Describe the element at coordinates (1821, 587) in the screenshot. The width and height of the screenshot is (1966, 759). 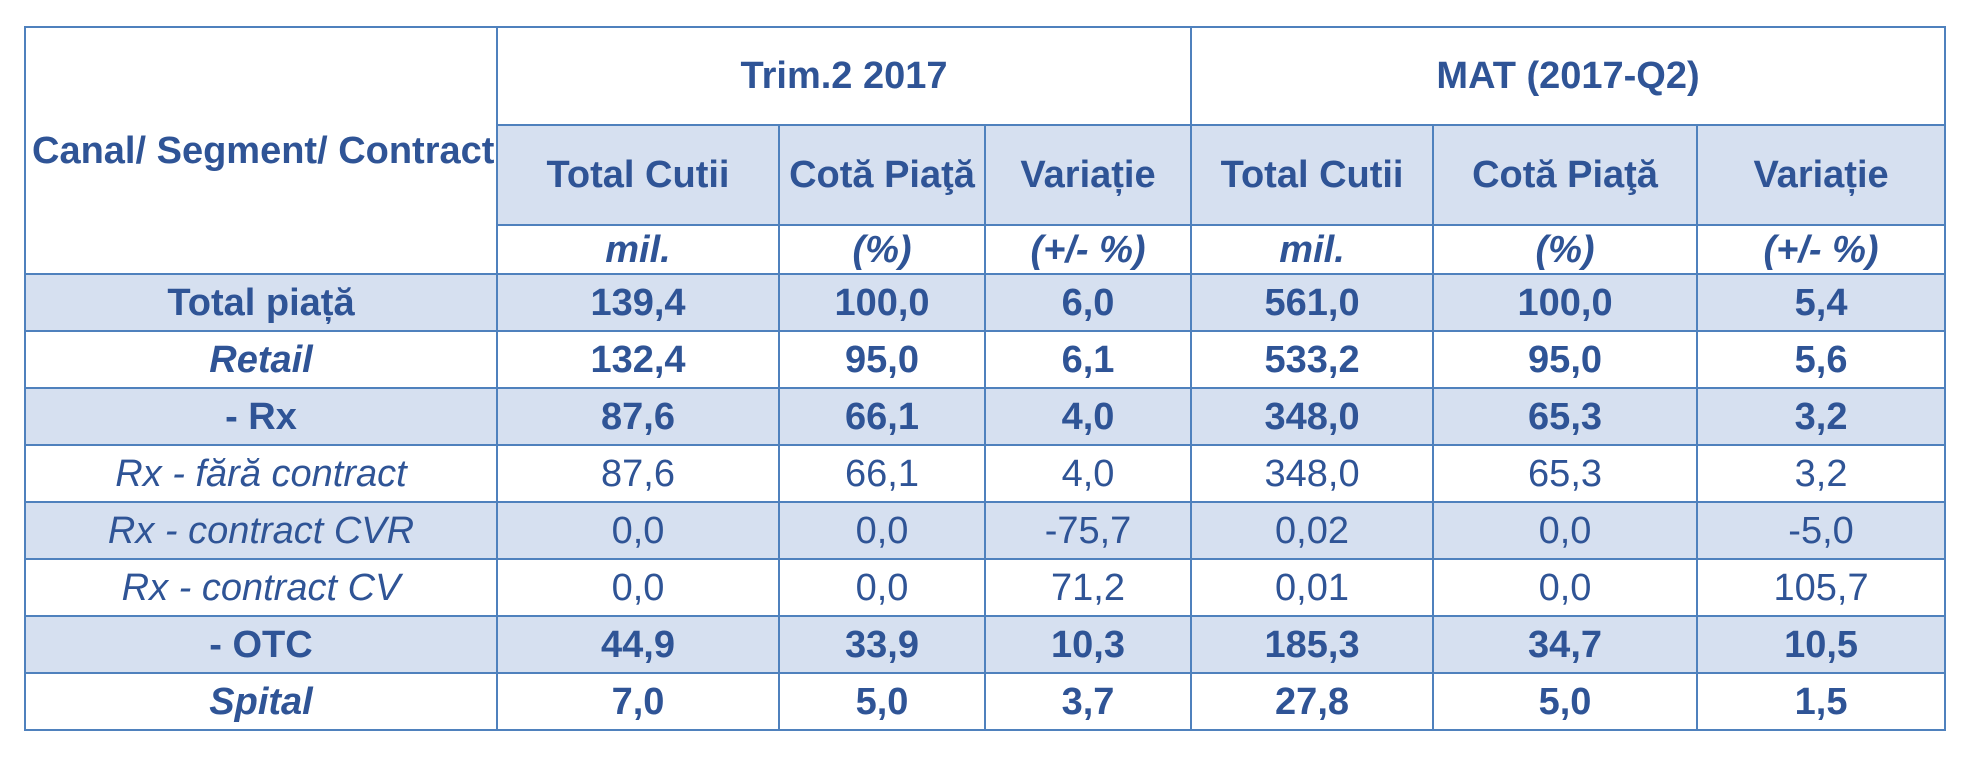
I see `cell-value: 105,7` at that location.